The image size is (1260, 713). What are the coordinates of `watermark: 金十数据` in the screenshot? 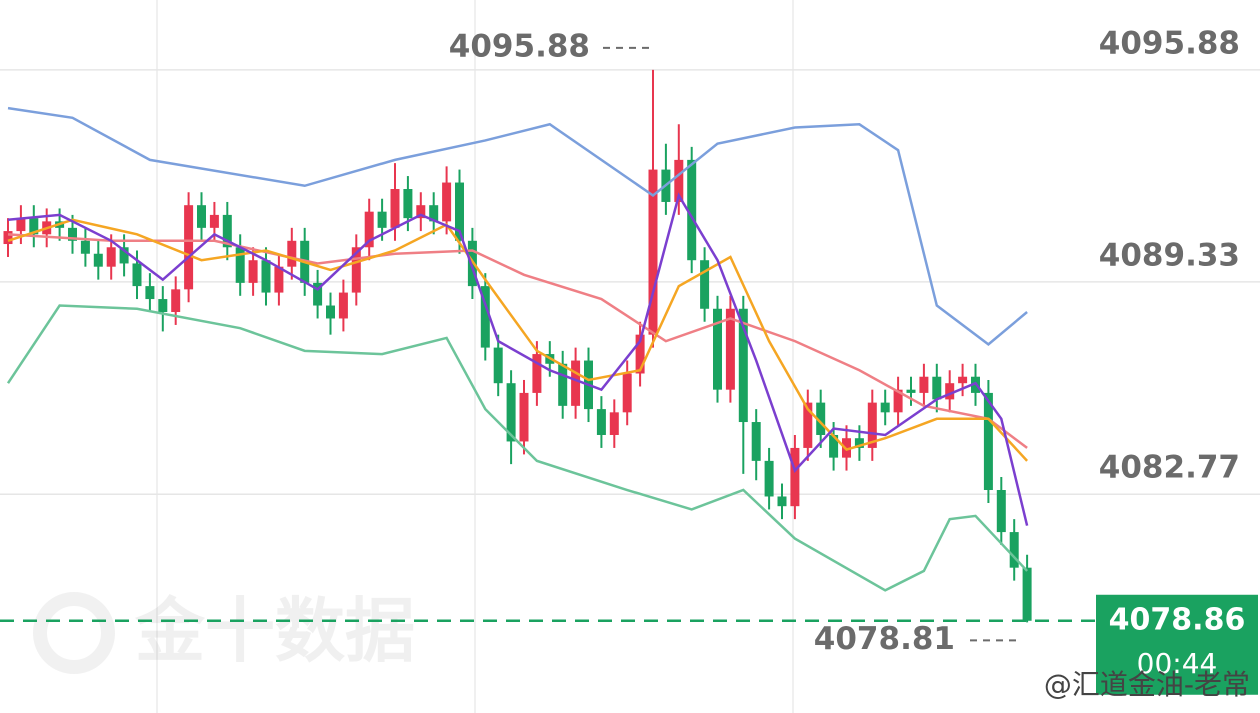 It's located at (274, 631).